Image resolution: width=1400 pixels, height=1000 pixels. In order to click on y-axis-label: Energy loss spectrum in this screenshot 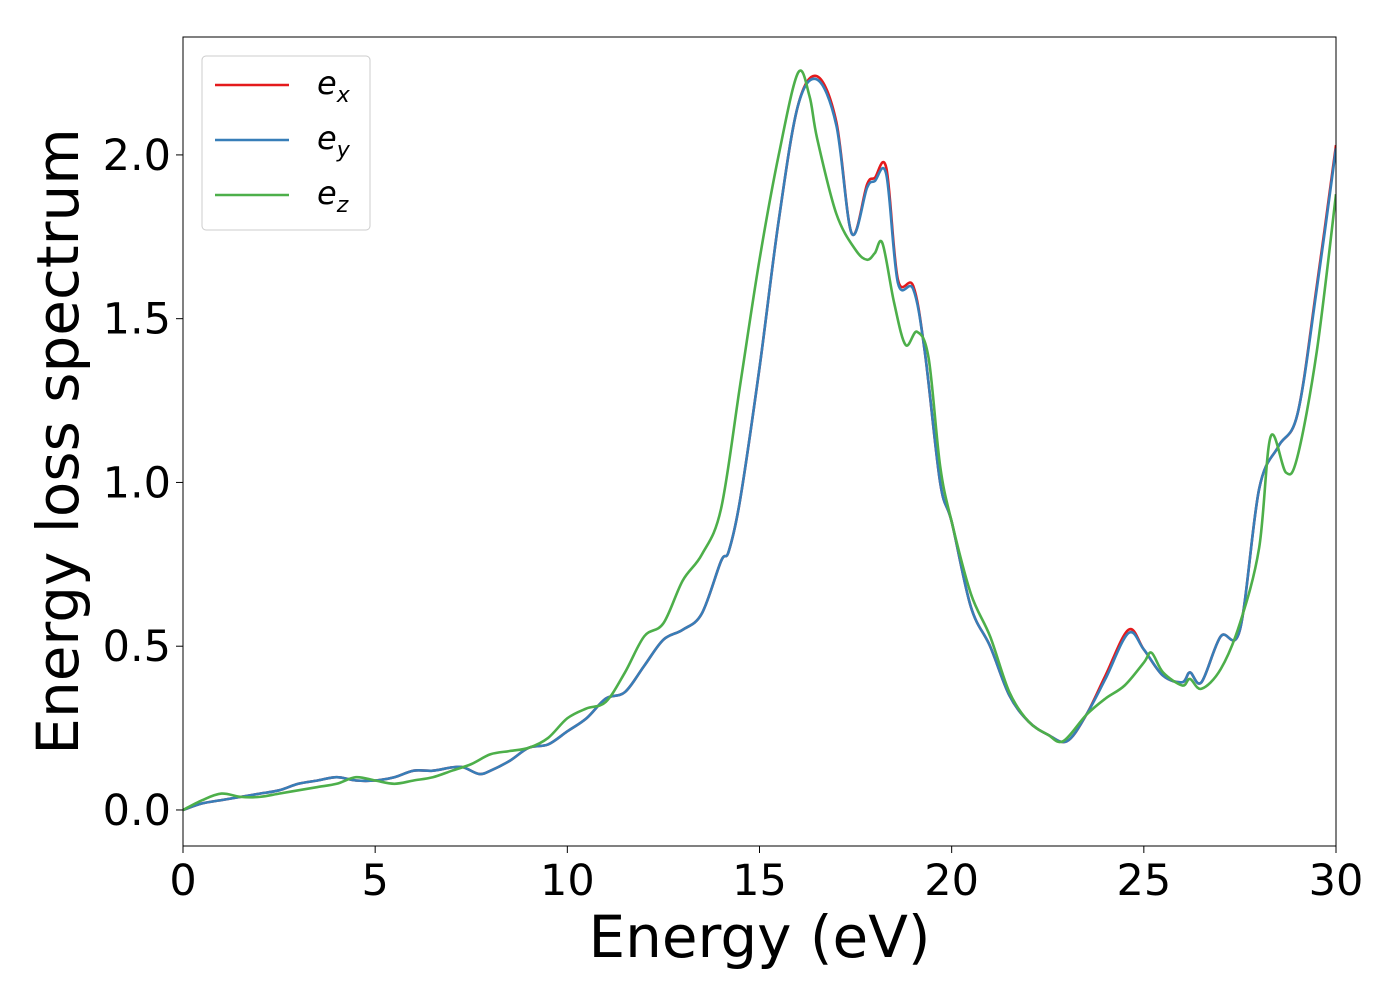, I will do `click(58, 441)`.